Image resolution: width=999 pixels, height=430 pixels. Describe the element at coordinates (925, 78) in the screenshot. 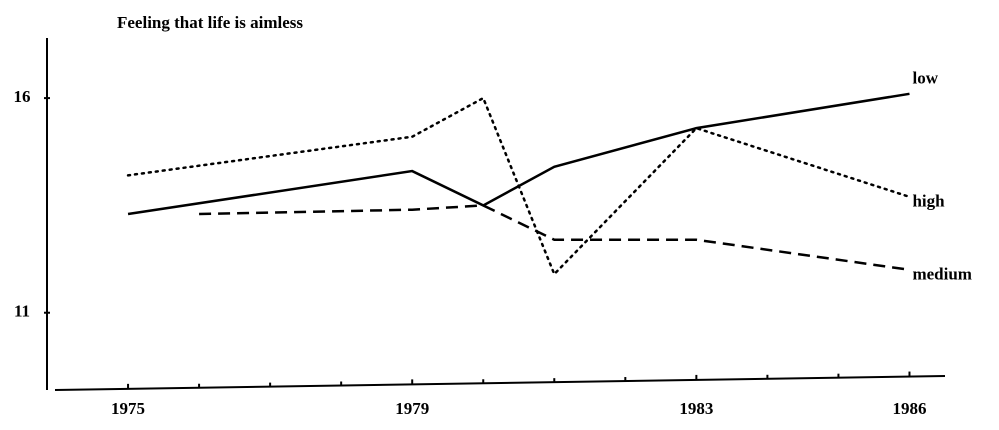

I see `series-label: low` at that location.